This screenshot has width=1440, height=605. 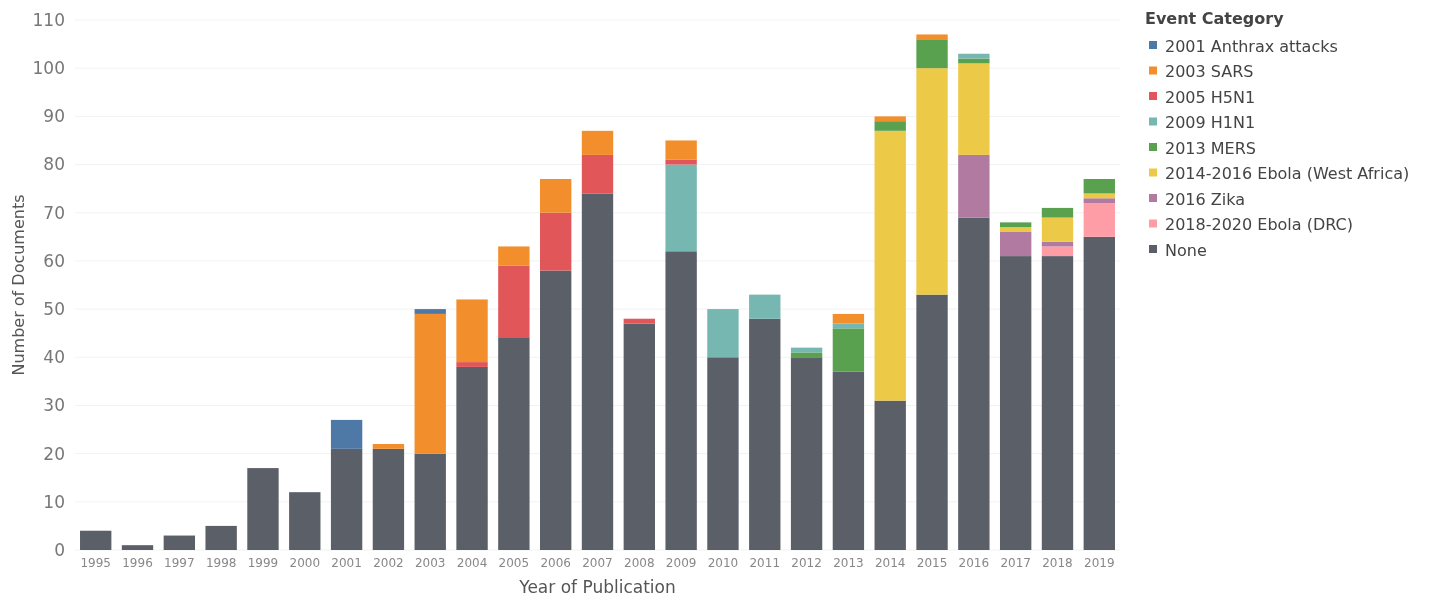 I want to click on y-axis-title: Number of Documents, so click(x=18, y=285).